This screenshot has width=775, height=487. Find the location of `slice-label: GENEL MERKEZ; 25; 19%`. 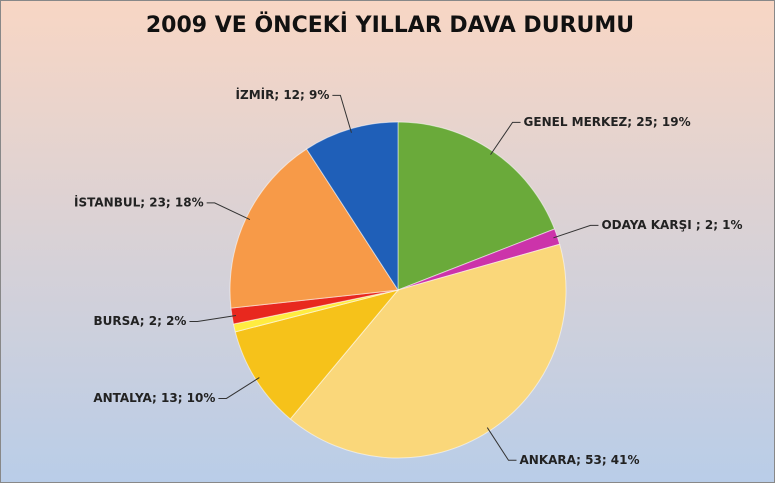

slice-label: GENEL MERKEZ; 25; 19% is located at coordinates (607, 122).